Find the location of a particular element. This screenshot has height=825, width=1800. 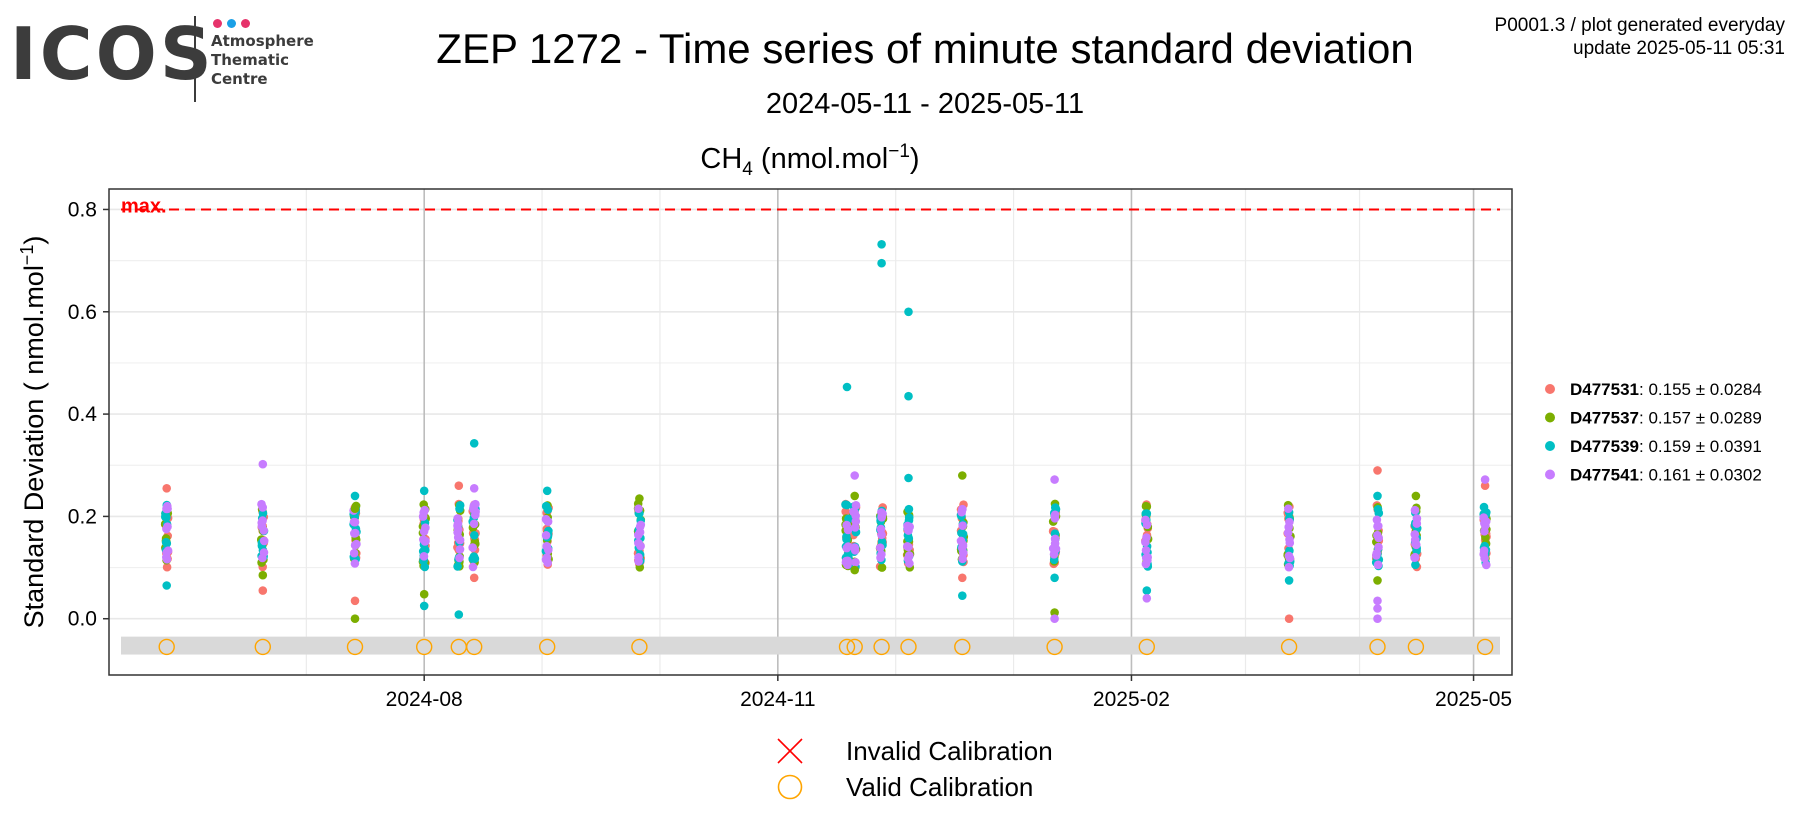

x-tick-label: 2025-05 is located at coordinates (1473, 699).